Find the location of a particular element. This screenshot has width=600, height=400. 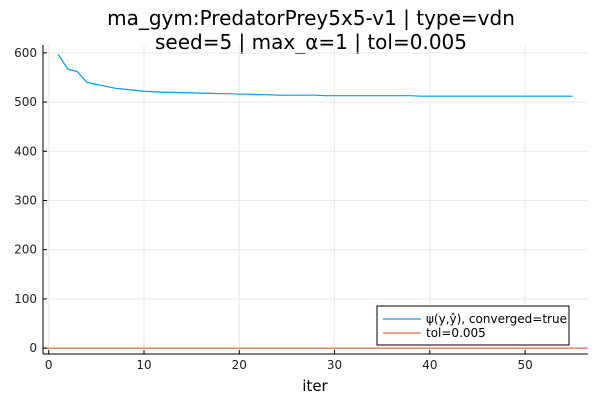

legend: ψ(y,ŷ), converged=true tol=0.005 is located at coordinates (473, 325).